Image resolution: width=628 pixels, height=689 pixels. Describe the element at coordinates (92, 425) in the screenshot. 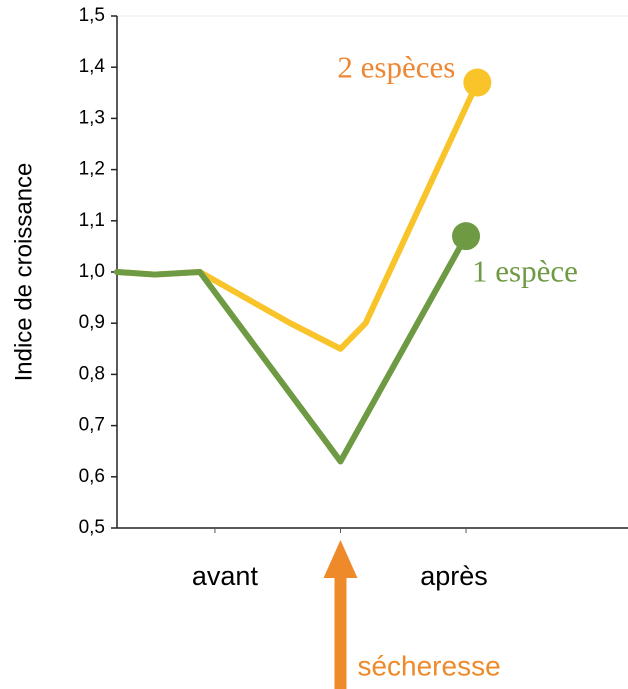

I see `y-tick-label: 0,7` at that location.